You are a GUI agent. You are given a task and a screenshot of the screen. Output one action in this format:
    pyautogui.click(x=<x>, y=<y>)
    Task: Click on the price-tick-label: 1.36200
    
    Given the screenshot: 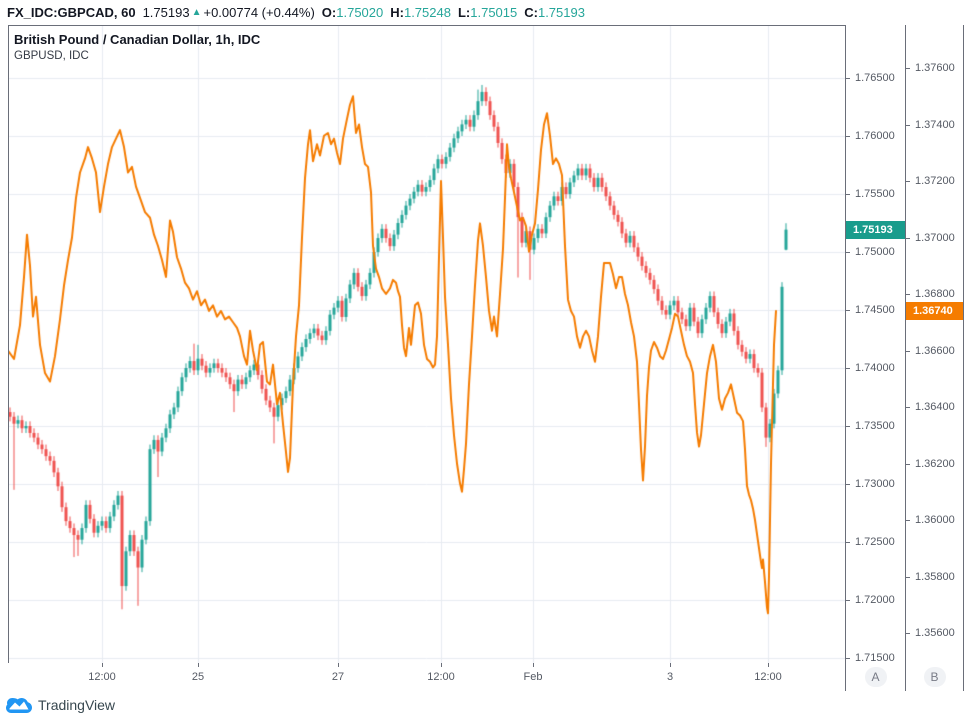 What is the action you would take?
    pyautogui.click(x=935, y=463)
    